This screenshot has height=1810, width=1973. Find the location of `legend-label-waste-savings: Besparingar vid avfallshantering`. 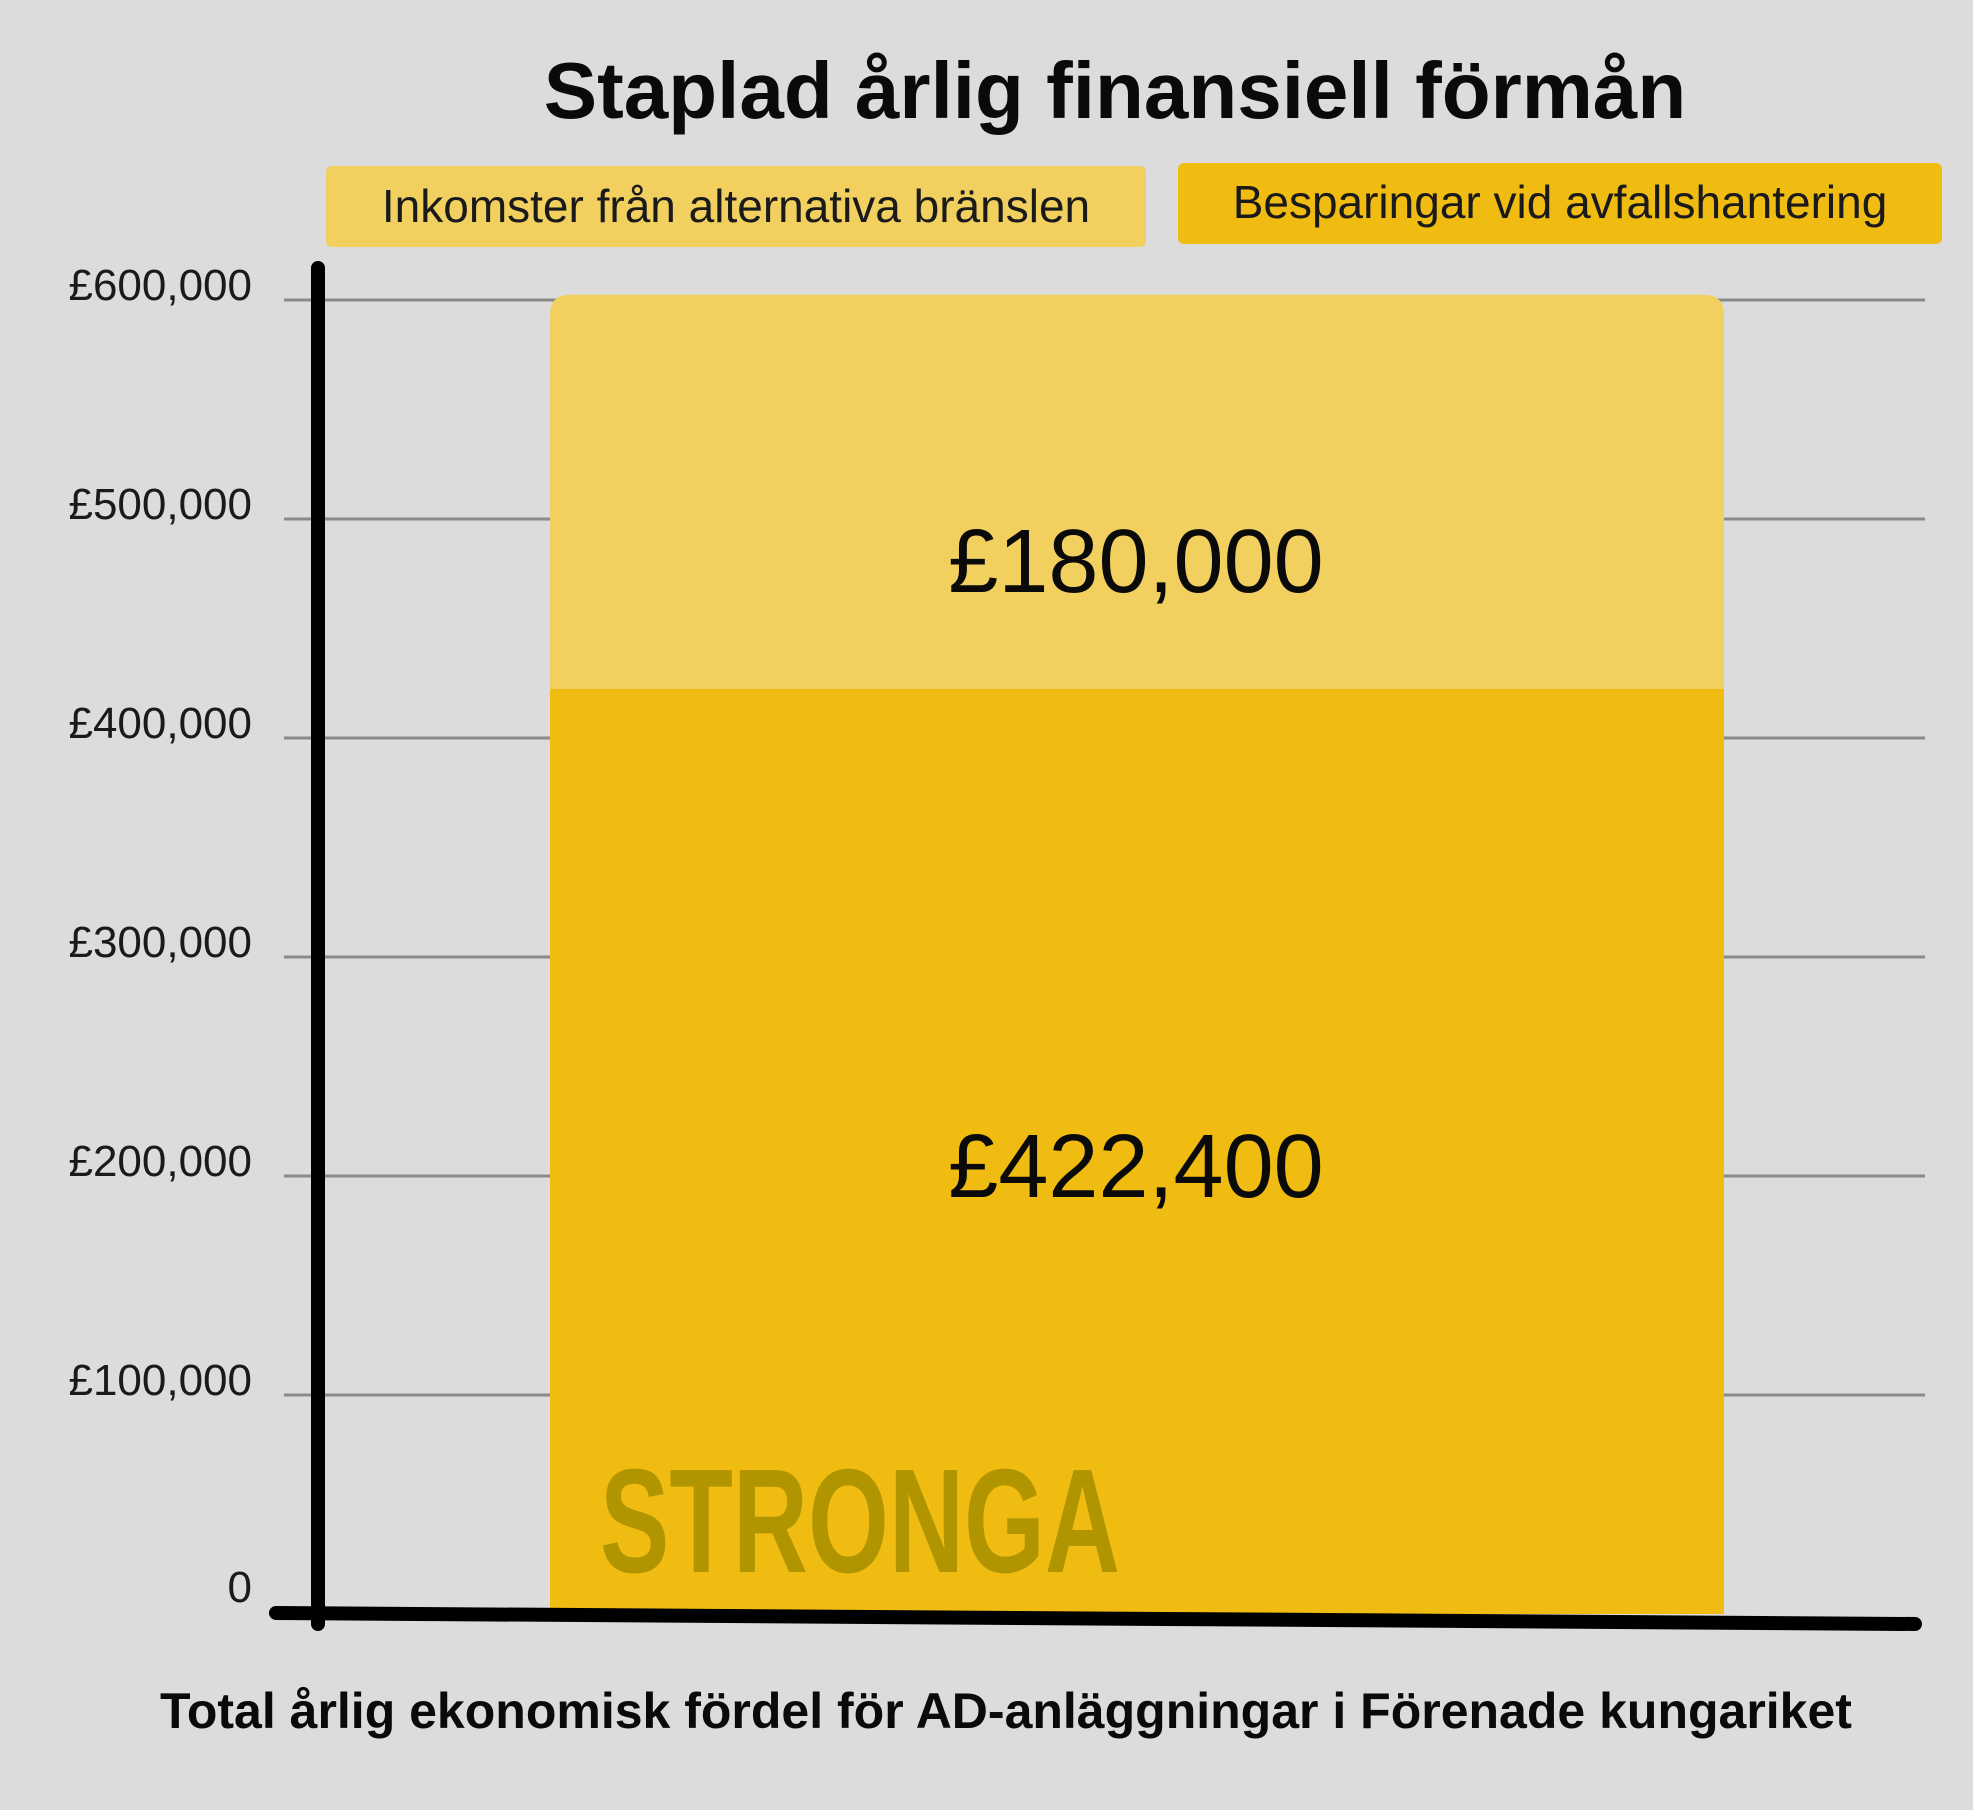

legend-label-waste-savings: Besparingar vid avfallshantering is located at coordinates (1560, 202).